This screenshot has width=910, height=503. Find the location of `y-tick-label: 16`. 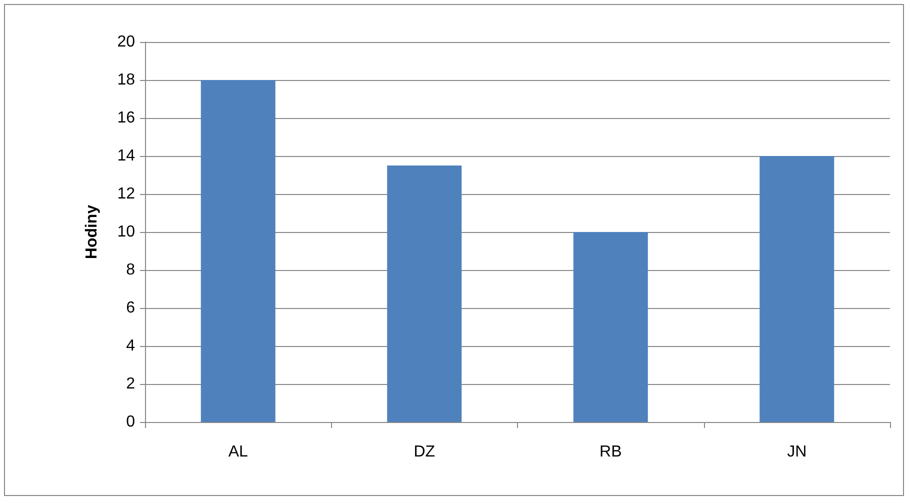

y-tick-label: 16 is located at coordinates (126, 118).